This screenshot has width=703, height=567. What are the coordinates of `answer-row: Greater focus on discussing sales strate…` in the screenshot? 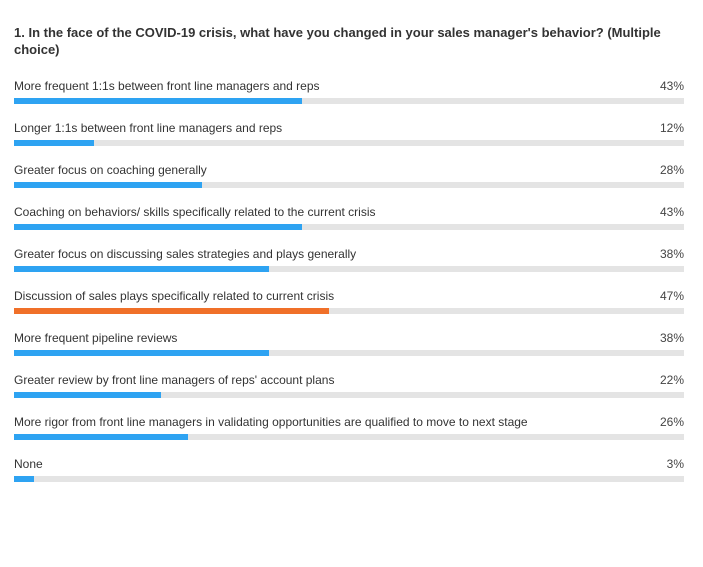 It's located at (349, 267).